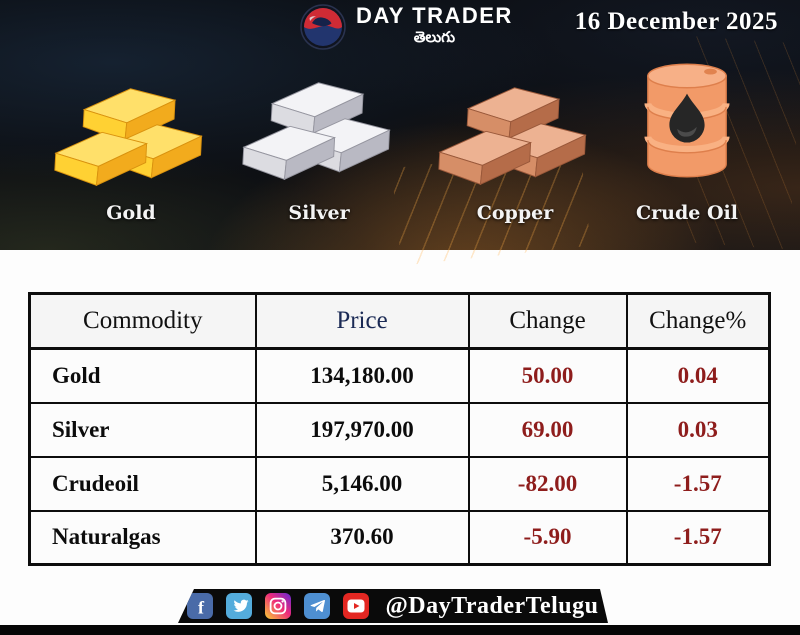  I want to click on date-label: 16 December 2025, so click(676, 21).